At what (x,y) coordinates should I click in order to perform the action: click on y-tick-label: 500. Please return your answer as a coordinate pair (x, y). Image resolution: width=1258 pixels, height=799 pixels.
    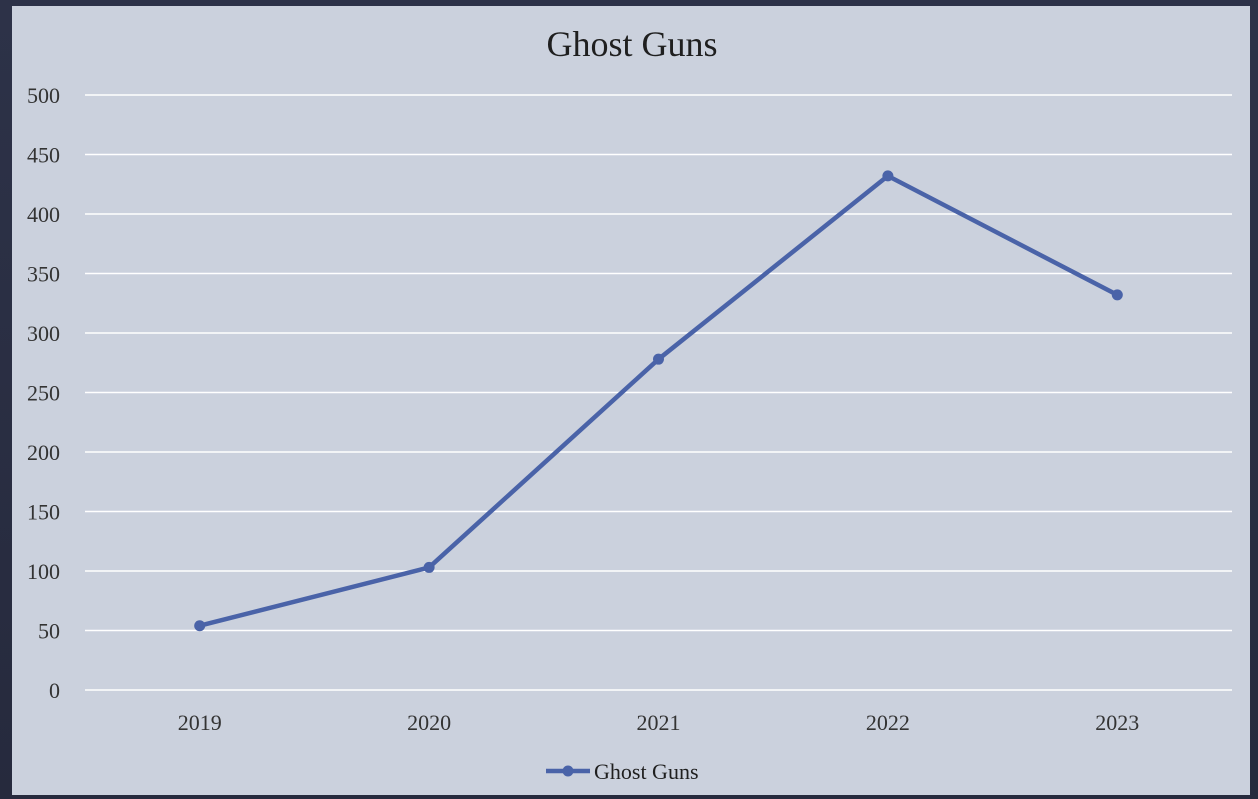
    Looking at the image, I should click on (43, 95).